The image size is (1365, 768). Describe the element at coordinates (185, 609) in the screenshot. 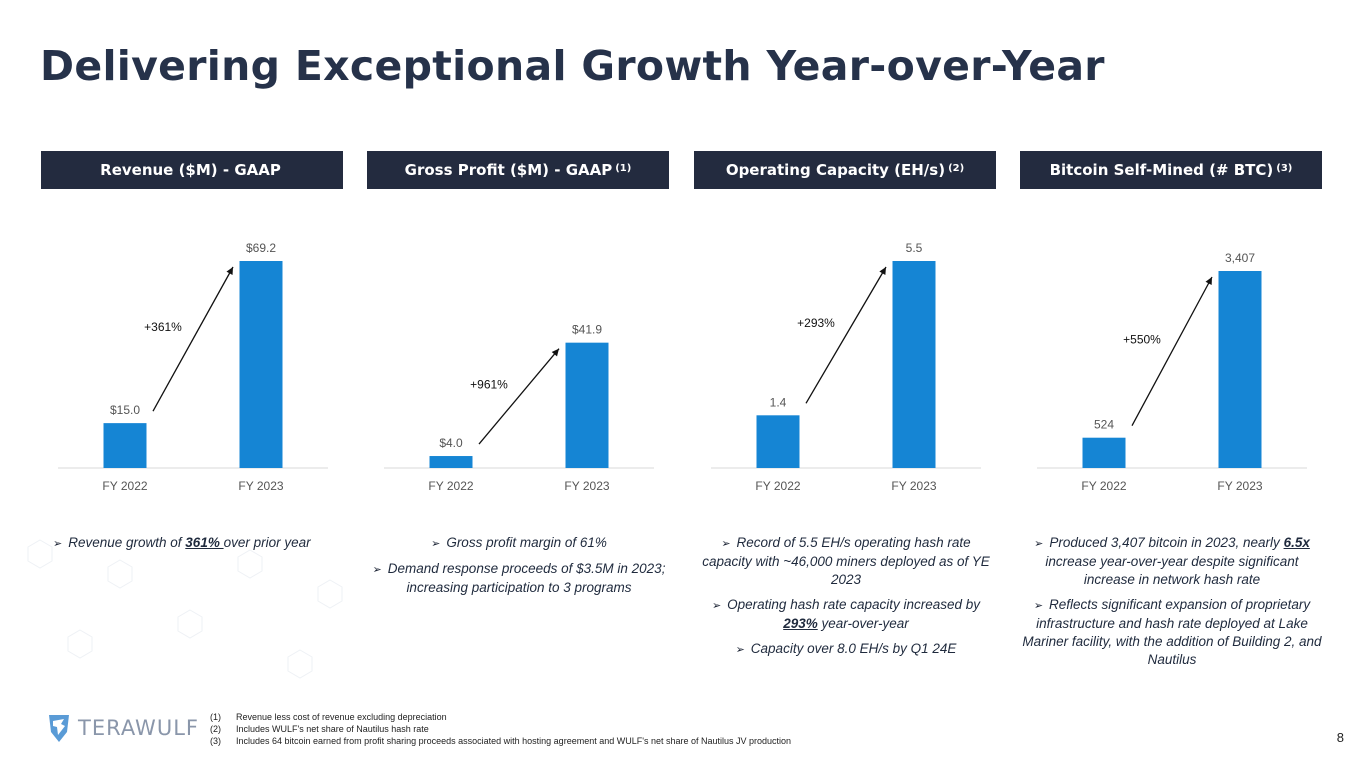

I see `background-hex-pattern` at that location.